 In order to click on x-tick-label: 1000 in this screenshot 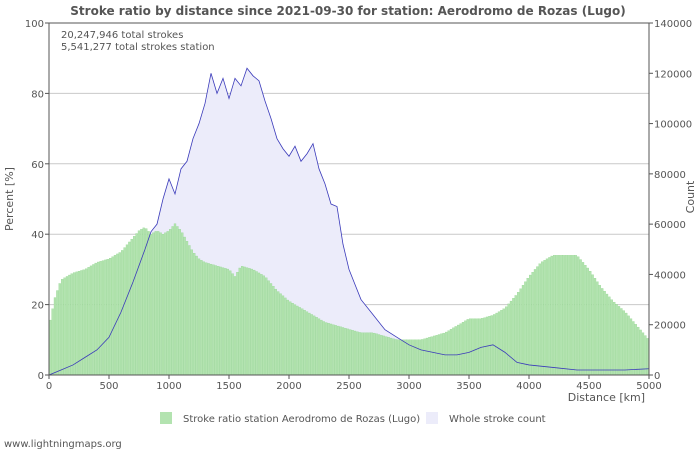, I will do `click(168, 386)`.